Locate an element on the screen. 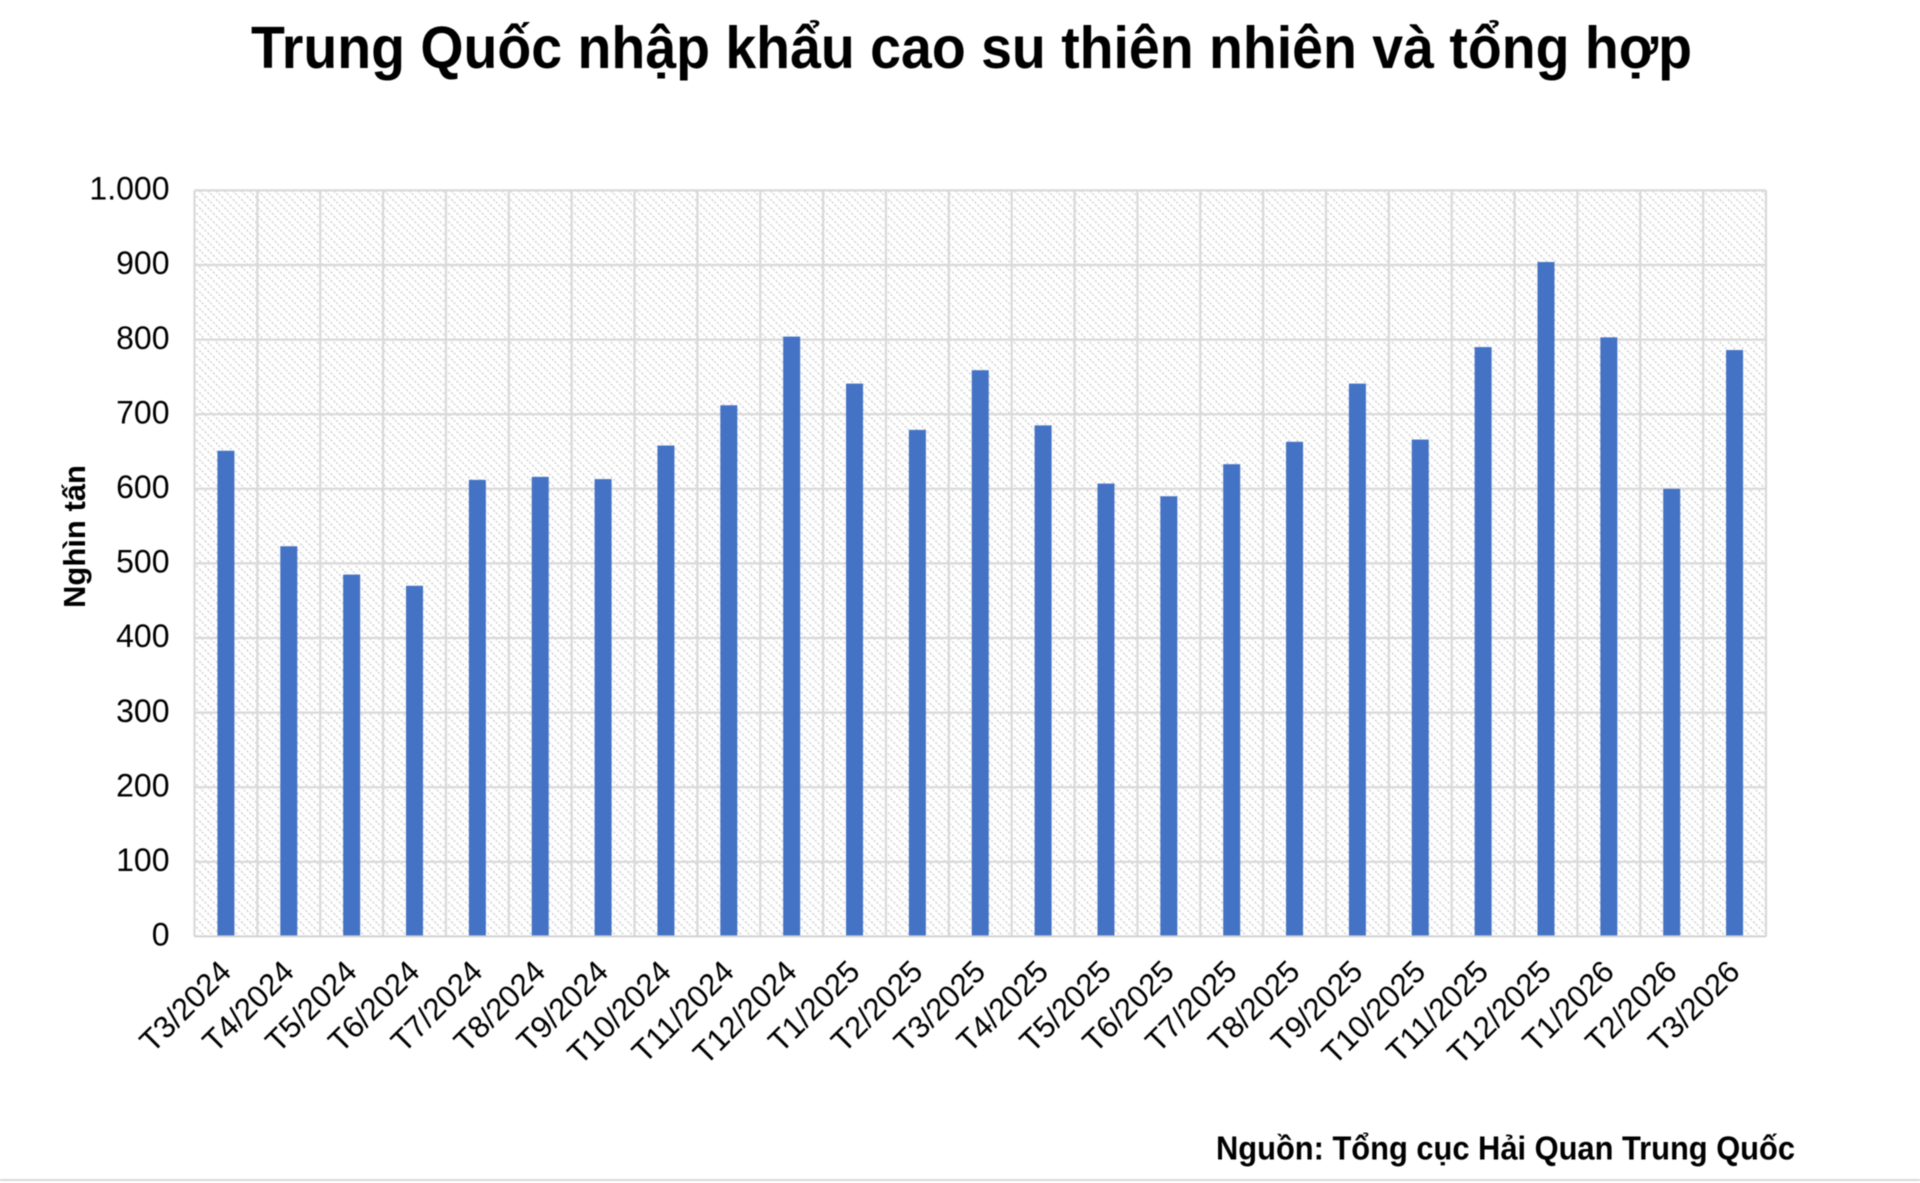 Image resolution: width=1920 pixels, height=1183 pixels. svg-text: 200 is located at coordinates (142, 785).